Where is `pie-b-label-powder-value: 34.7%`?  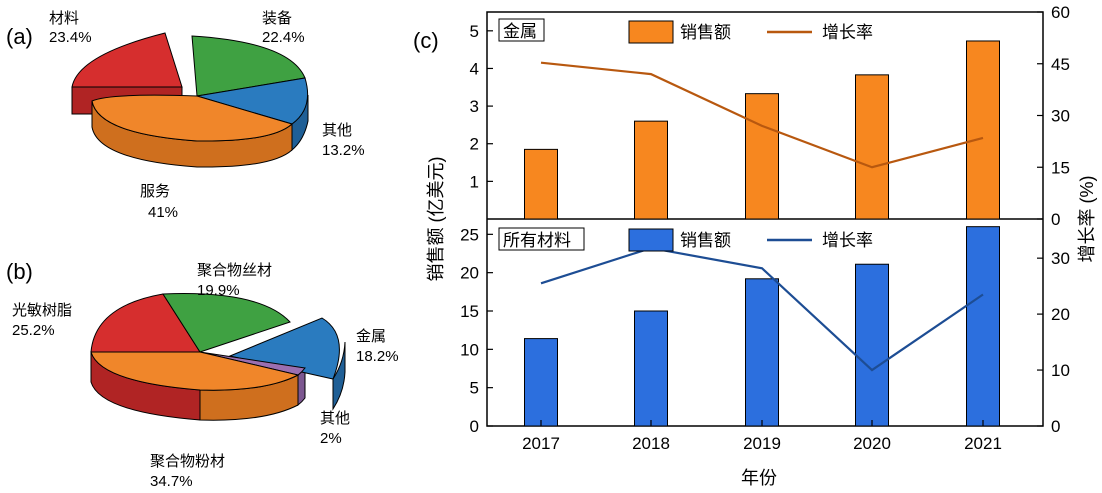 pie-b-label-powder-value: 34.7% is located at coordinates (171, 481).